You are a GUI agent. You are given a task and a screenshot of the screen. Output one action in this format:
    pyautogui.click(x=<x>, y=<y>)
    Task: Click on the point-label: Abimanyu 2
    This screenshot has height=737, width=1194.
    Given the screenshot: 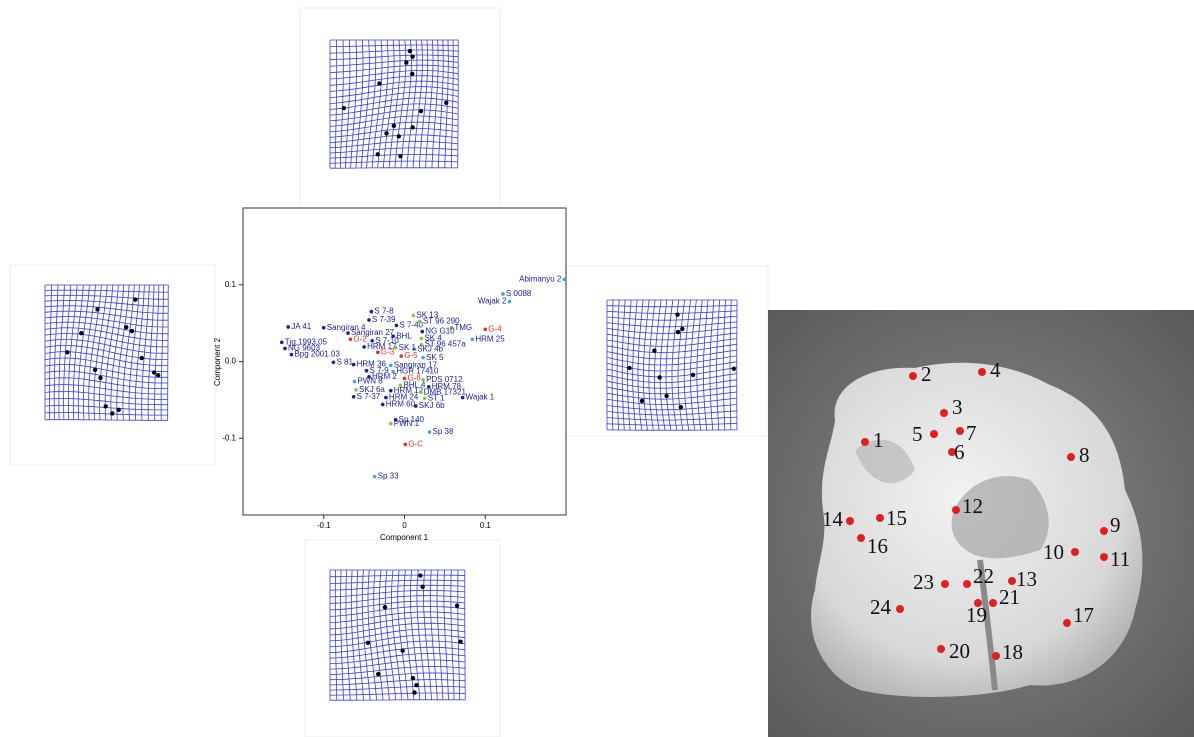 What is the action you would take?
    pyautogui.click(x=540, y=278)
    